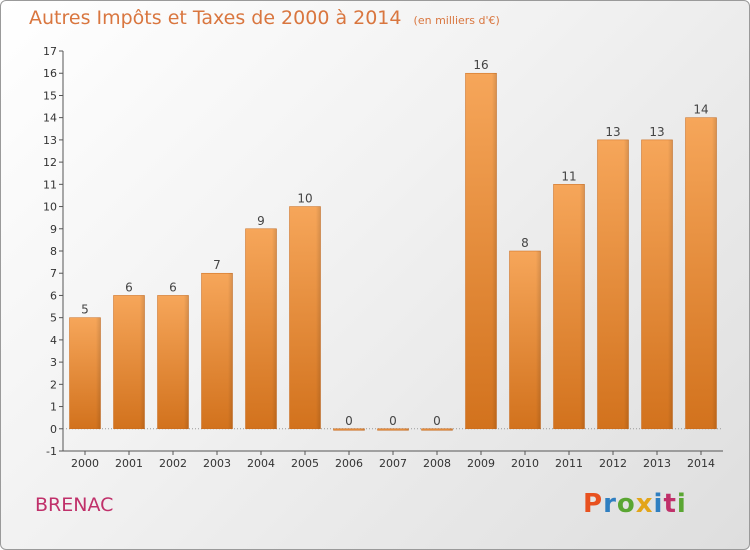 The image size is (750, 550). Describe the element at coordinates (437, 463) in the screenshot. I see `x-tick-label-2008: 2008` at that location.